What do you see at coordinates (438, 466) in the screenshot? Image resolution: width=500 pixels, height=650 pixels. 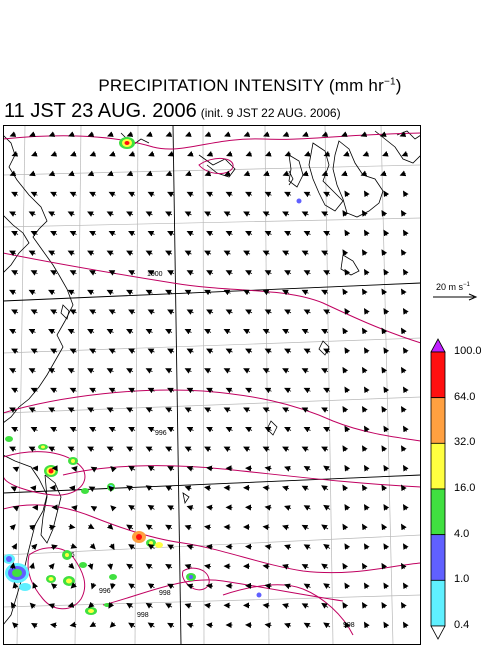 I see `colorbar-swatch` at bounding box center [438, 466].